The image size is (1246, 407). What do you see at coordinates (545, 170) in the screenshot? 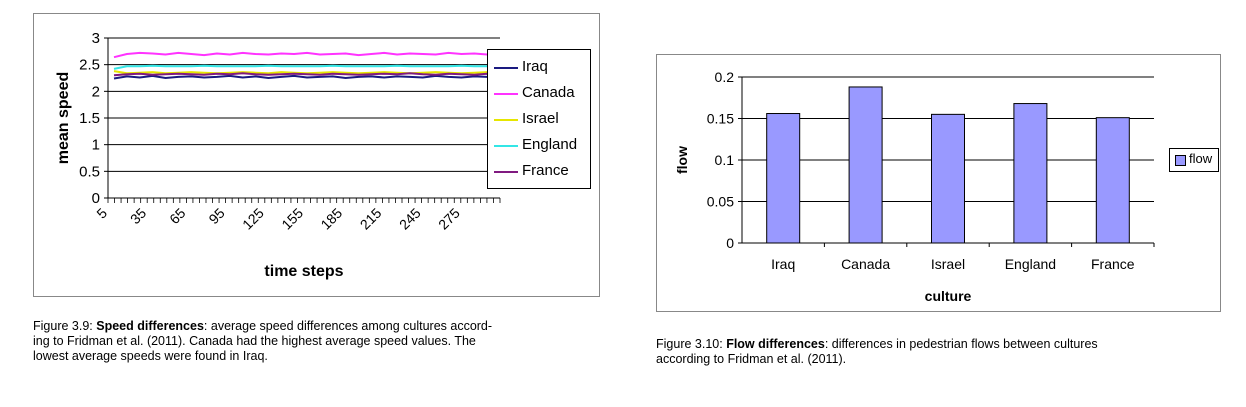
I see `speed-legend-label: France` at bounding box center [545, 170].